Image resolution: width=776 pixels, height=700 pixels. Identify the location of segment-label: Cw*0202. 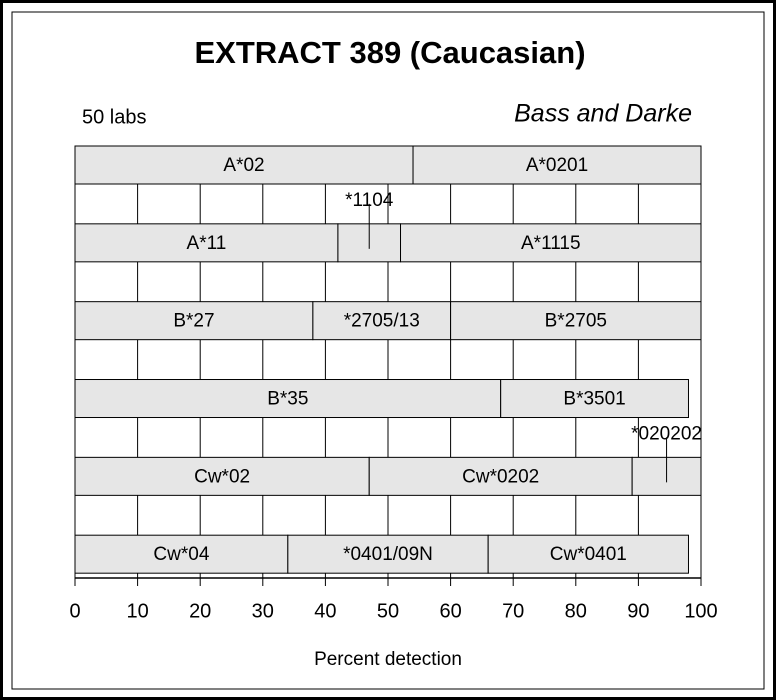
(500, 476).